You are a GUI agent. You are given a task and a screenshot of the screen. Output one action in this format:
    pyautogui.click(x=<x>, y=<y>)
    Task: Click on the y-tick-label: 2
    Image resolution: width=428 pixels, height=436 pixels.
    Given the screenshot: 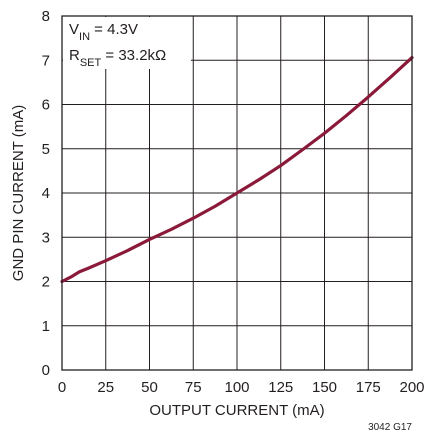 What is the action you would take?
    pyautogui.click(x=46, y=282)
    